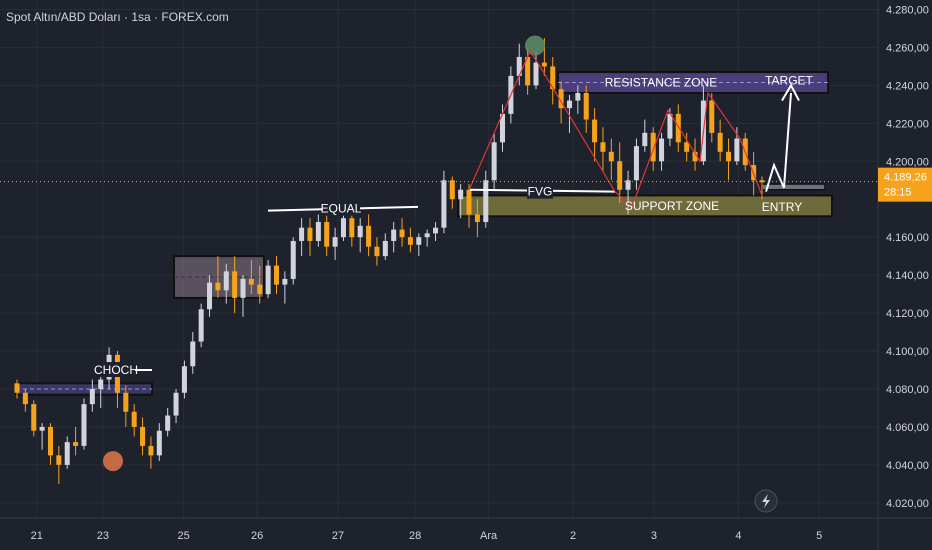  I want to click on x-tick-label: 25, so click(184, 536).